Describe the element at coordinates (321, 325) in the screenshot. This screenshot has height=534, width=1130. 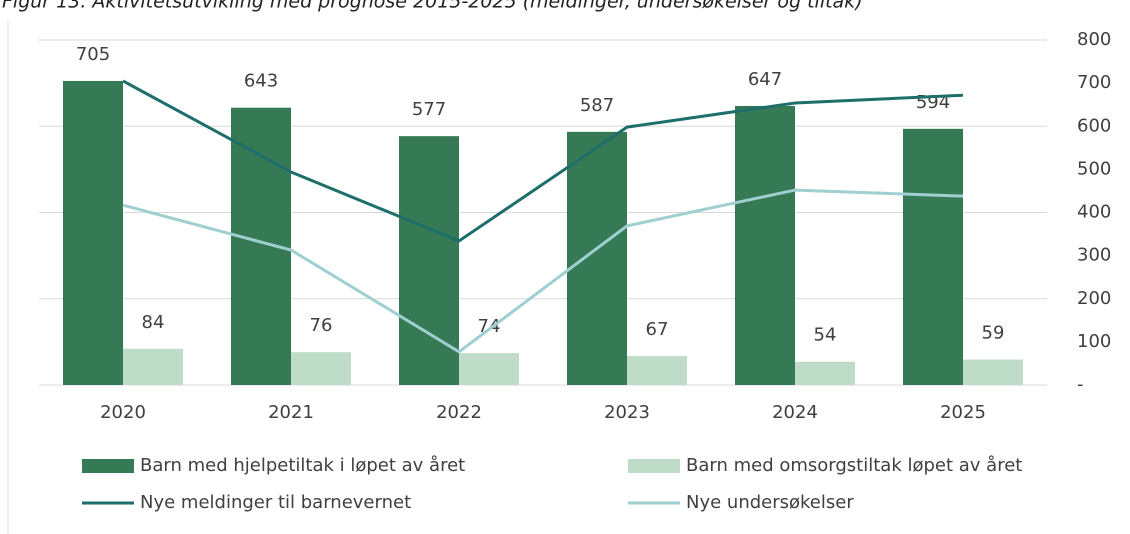
I see `data-label: 76` at that location.